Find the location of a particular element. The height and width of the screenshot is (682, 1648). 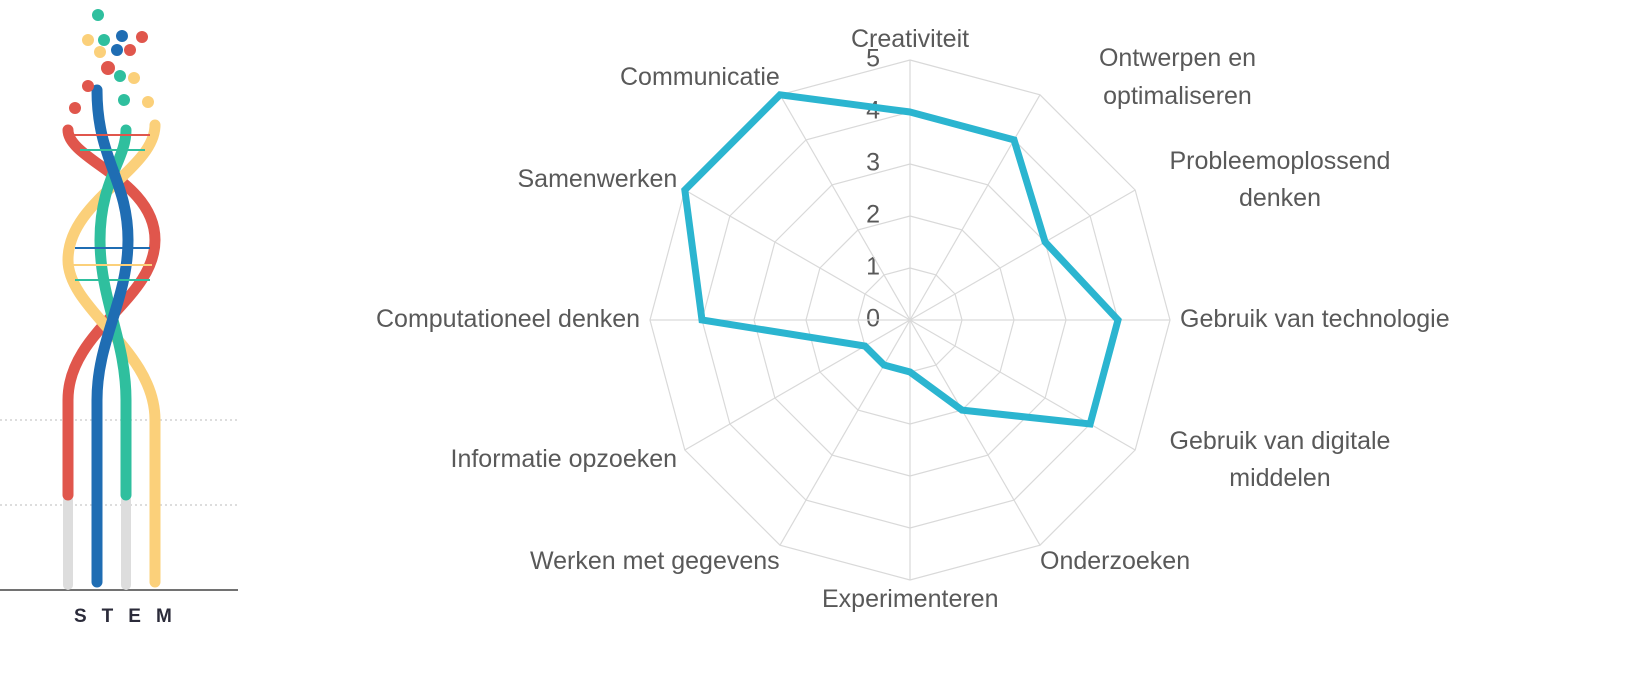

category-label: Gebruik van technologie is located at coordinates (1315, 319).